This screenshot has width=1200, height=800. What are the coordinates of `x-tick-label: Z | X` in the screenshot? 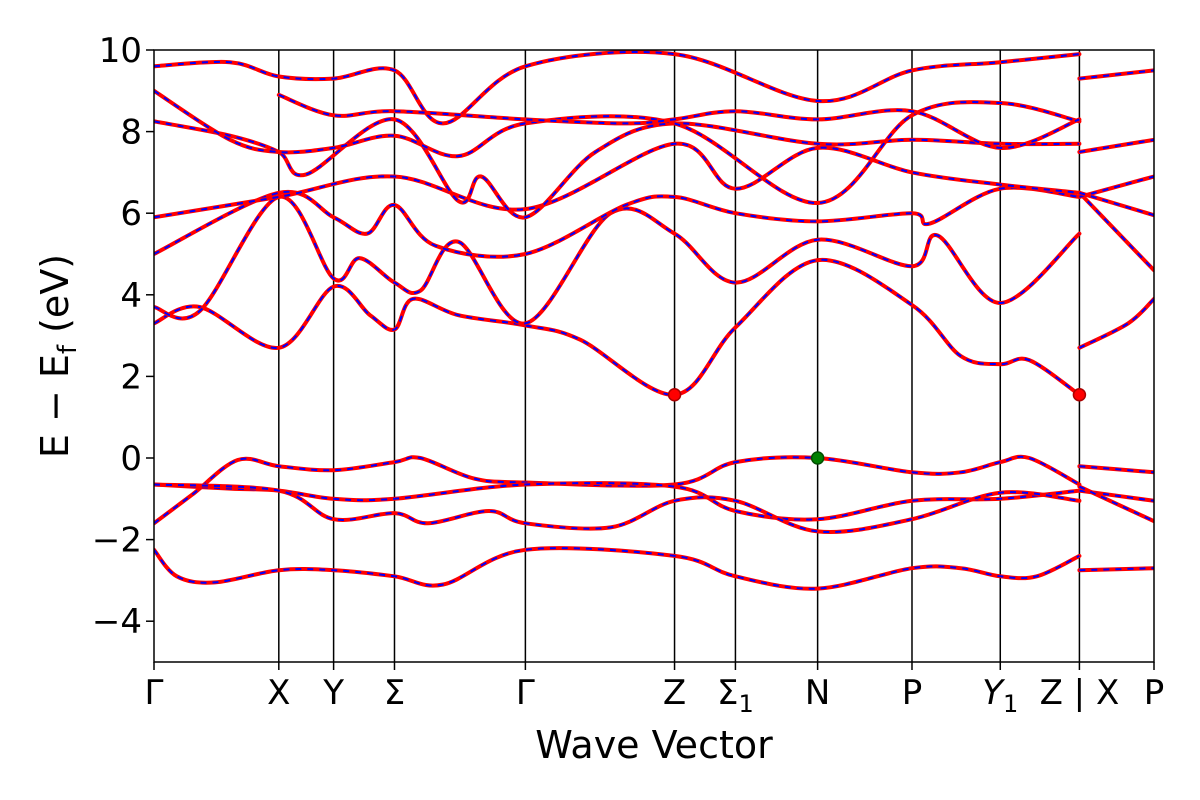 It's located at (1080, 693).